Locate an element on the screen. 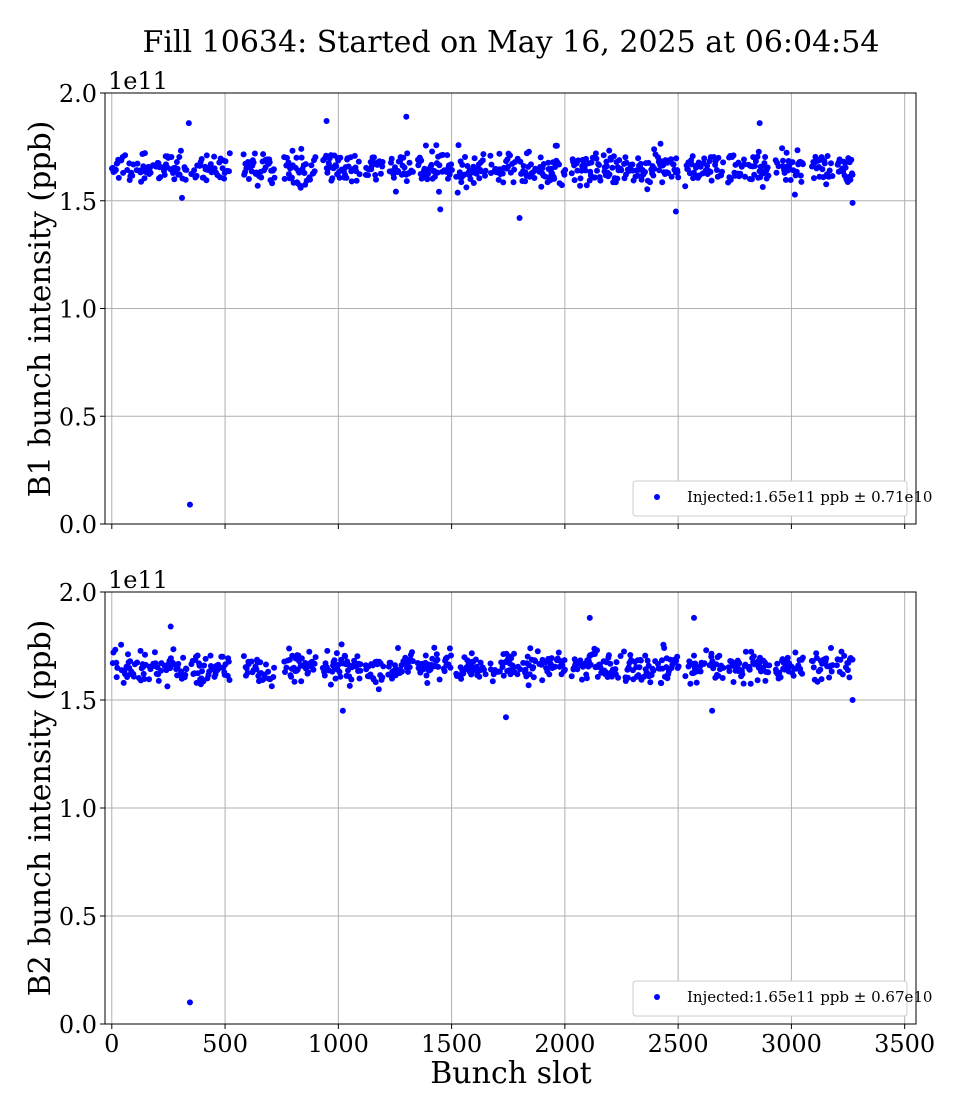 This screenshot has height=1120, width=960. b1-legend-marker is located at coordinates (657, 497).